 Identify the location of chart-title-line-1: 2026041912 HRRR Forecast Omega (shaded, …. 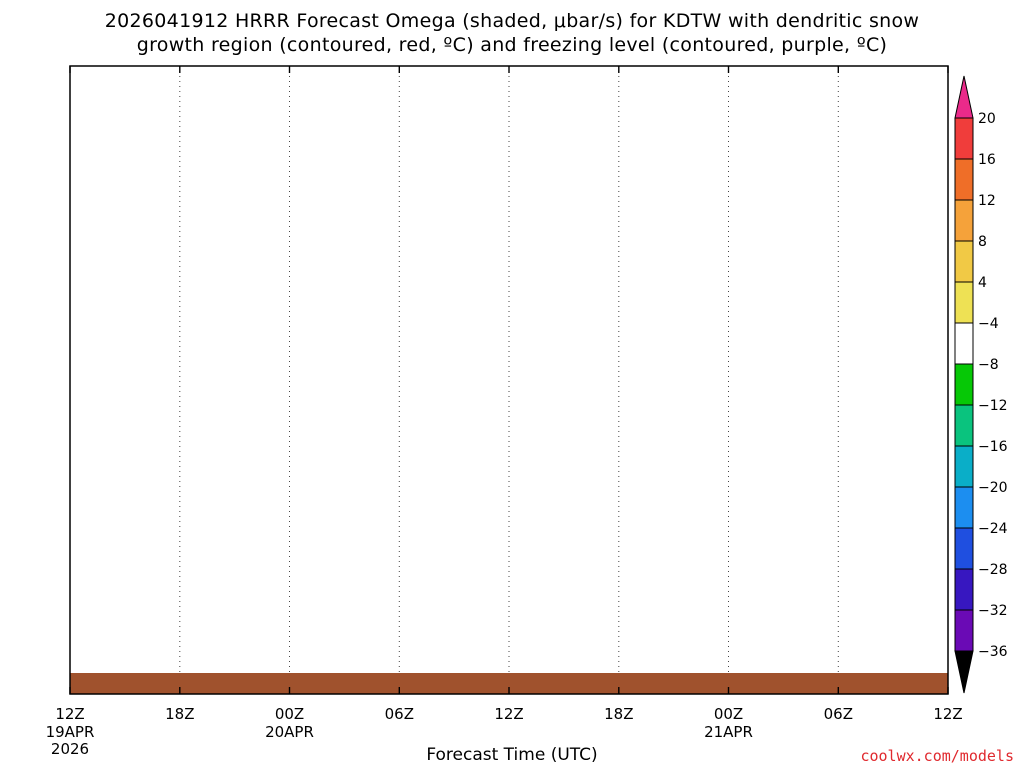
(512, 21).